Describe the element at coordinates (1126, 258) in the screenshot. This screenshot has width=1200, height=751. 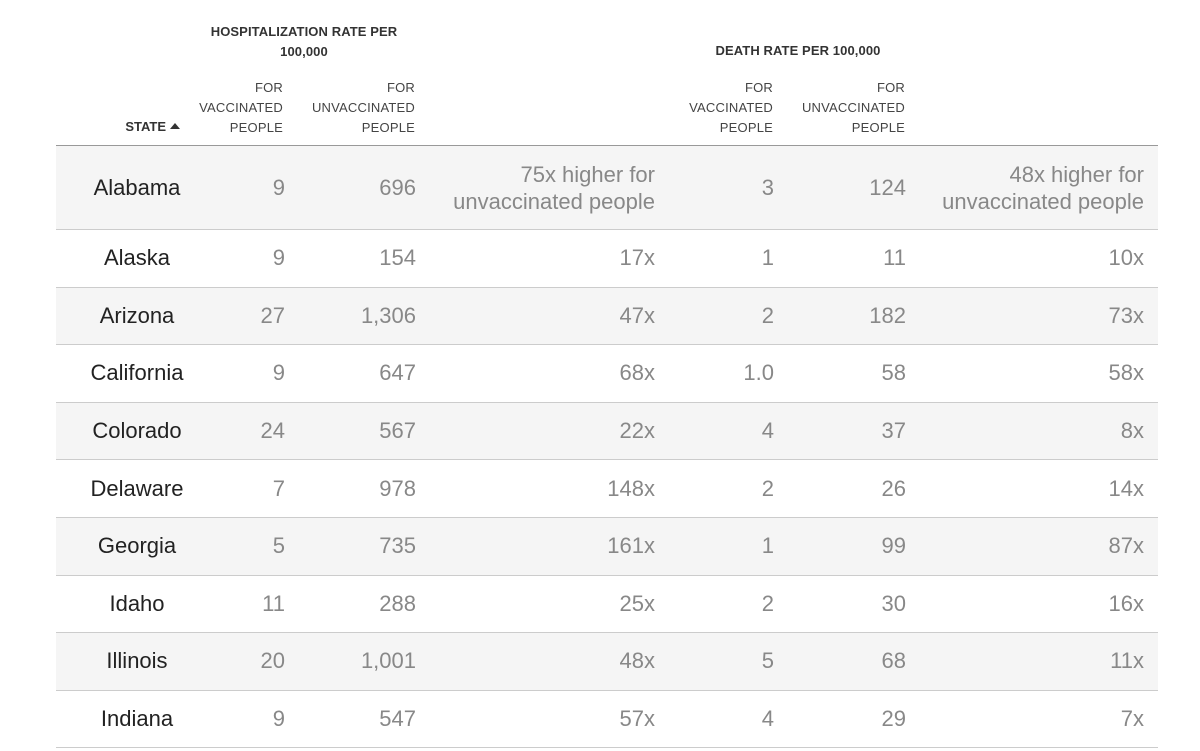
I see `death-ratio: 10x` at that location.